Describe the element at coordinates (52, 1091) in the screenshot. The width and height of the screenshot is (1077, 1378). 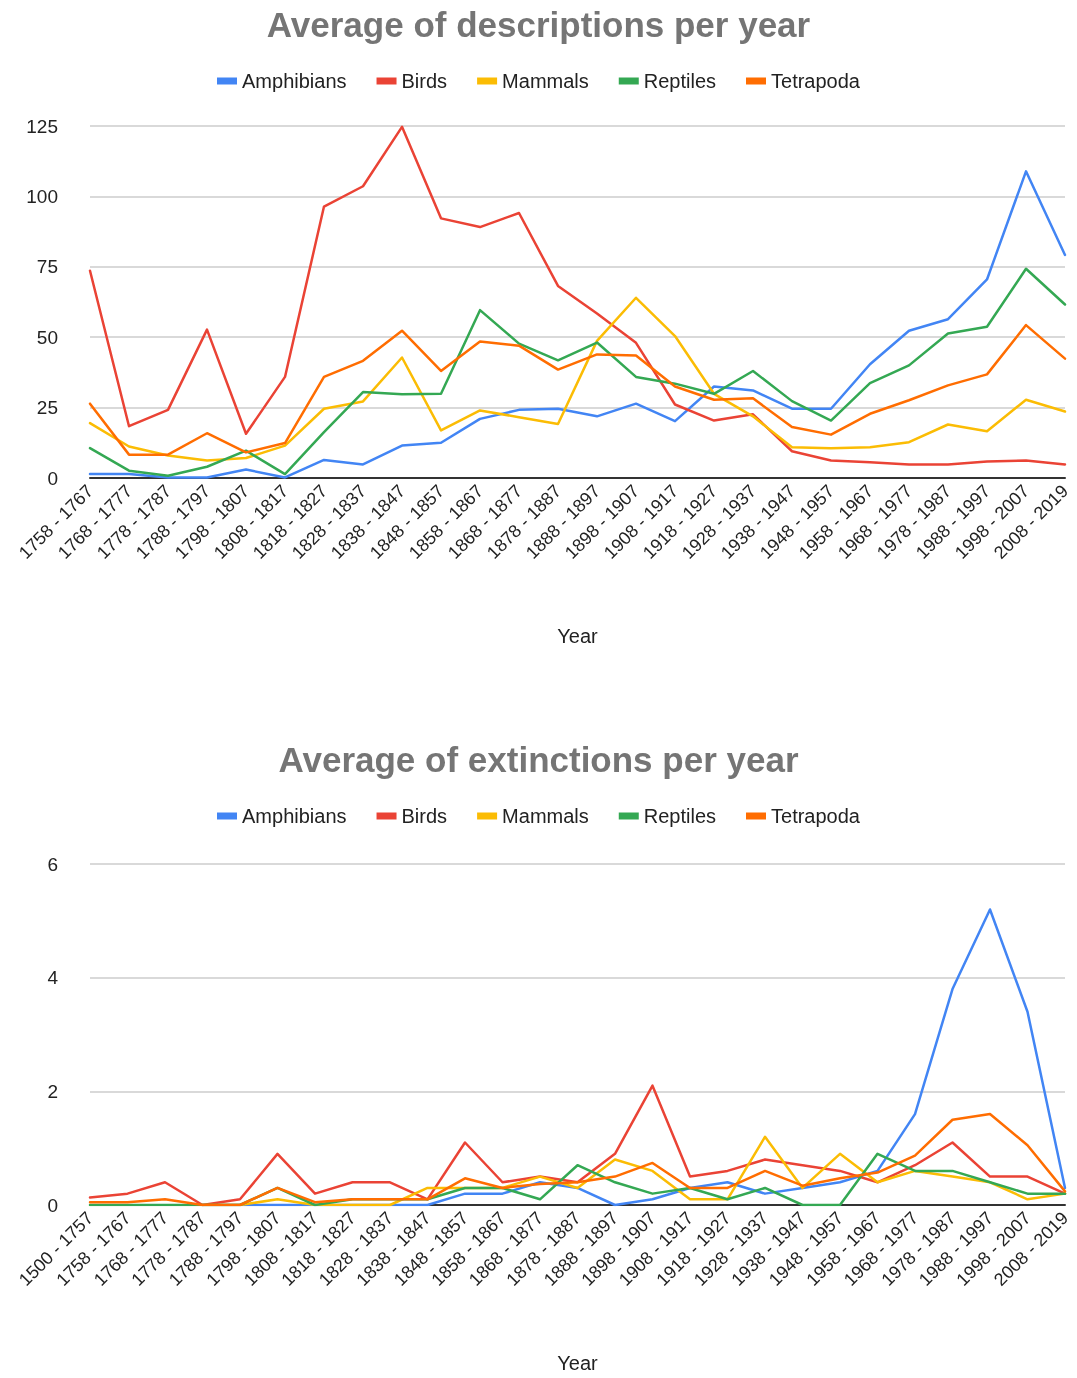
I see `y-tick-label: 2` at that location.